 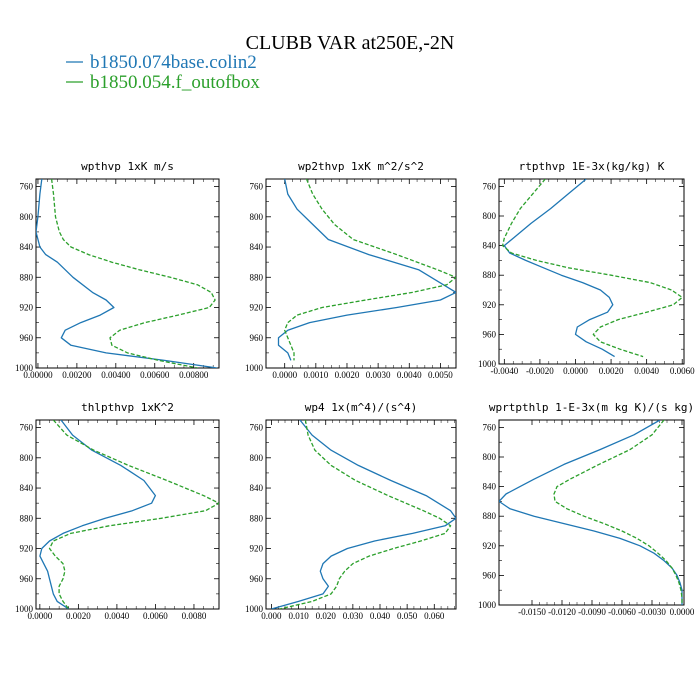 I want to click on x-tick-label: 0.0050, so click(x=440, y=375).